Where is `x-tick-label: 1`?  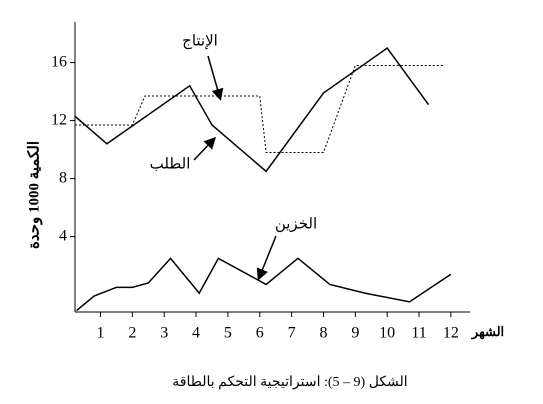
x-tick-label: 1 is located at coordinates (100, 333).